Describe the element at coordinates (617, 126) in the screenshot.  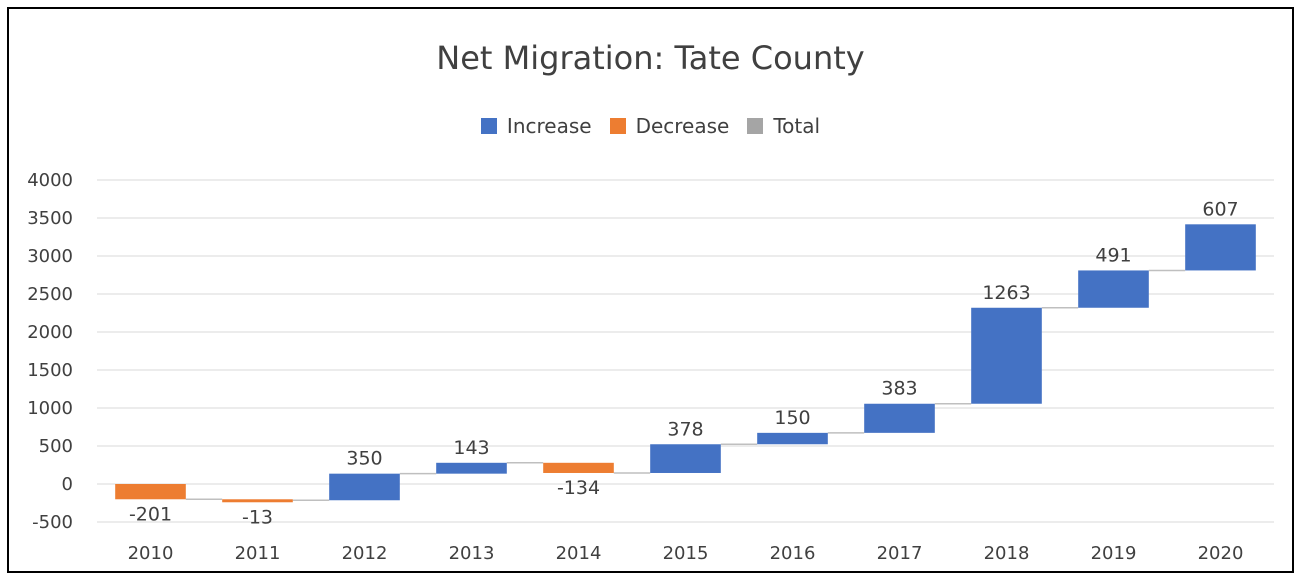
I see `legend-swatch-decrease` at that location.